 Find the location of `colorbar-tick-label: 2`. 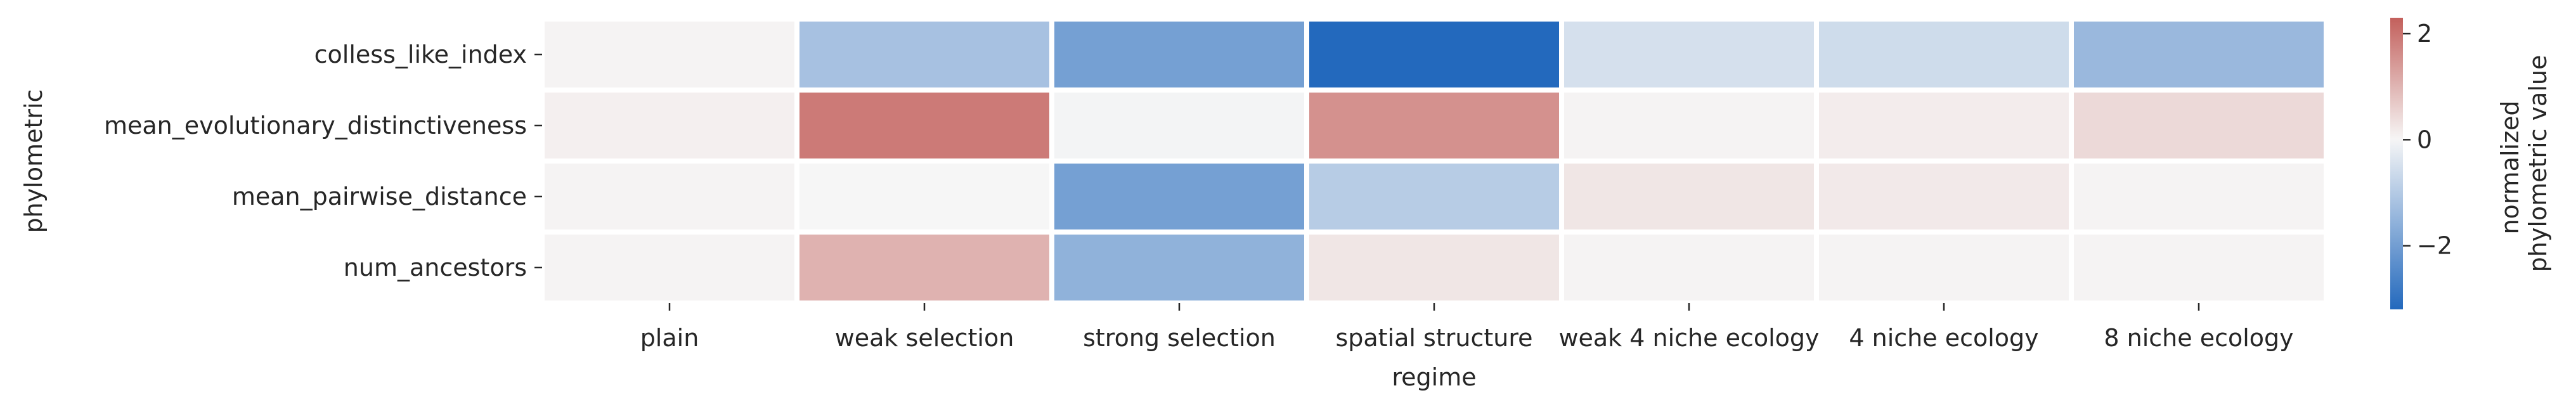

colorbar-tick-label: 2 is located at coordinates (2424, 34).